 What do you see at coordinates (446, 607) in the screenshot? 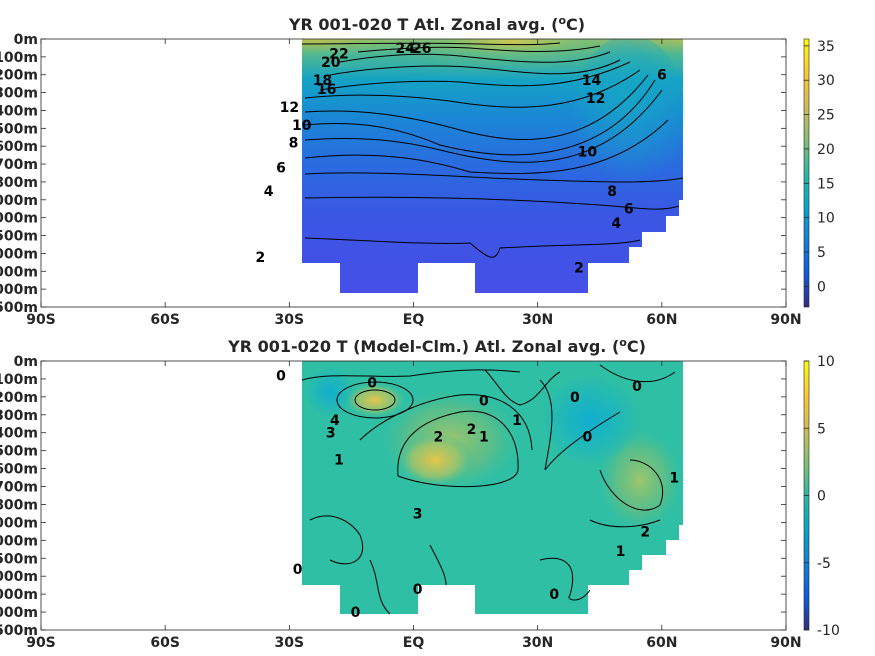
I see `bottom-seafloor-gap` at bounding box center [446, 607].